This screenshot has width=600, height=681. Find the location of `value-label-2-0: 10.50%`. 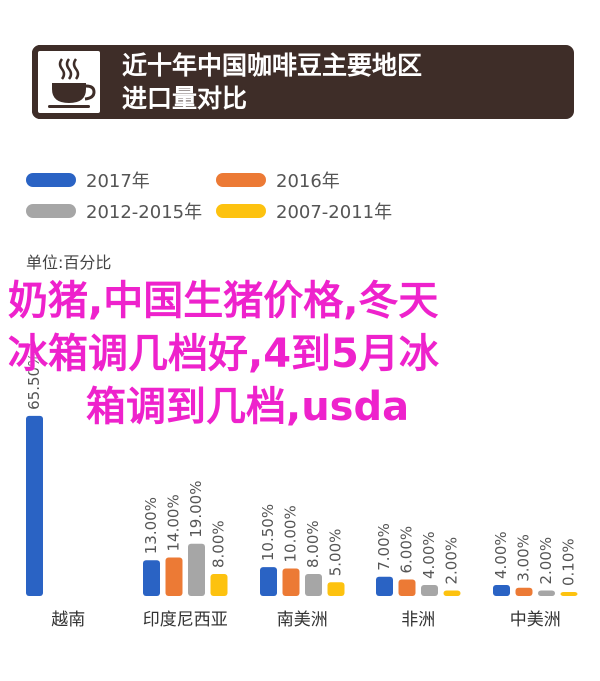

value-label-2-0: 10.50% is located at coordinates (268, 532).